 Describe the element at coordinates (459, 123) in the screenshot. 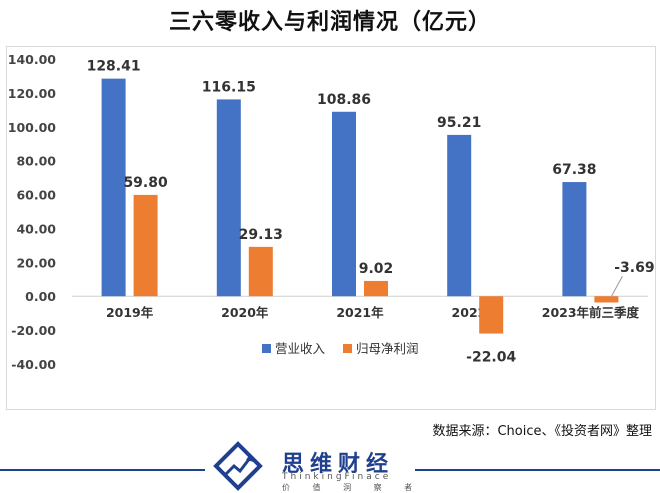

I see `data-label: 95.21` at that location.